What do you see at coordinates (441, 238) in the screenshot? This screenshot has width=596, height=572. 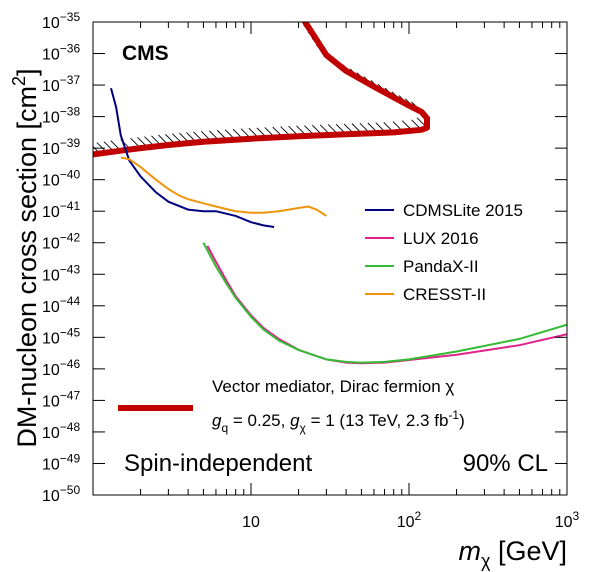 I see `legend-label: LUX 2016` at bounding box center [441, 238].